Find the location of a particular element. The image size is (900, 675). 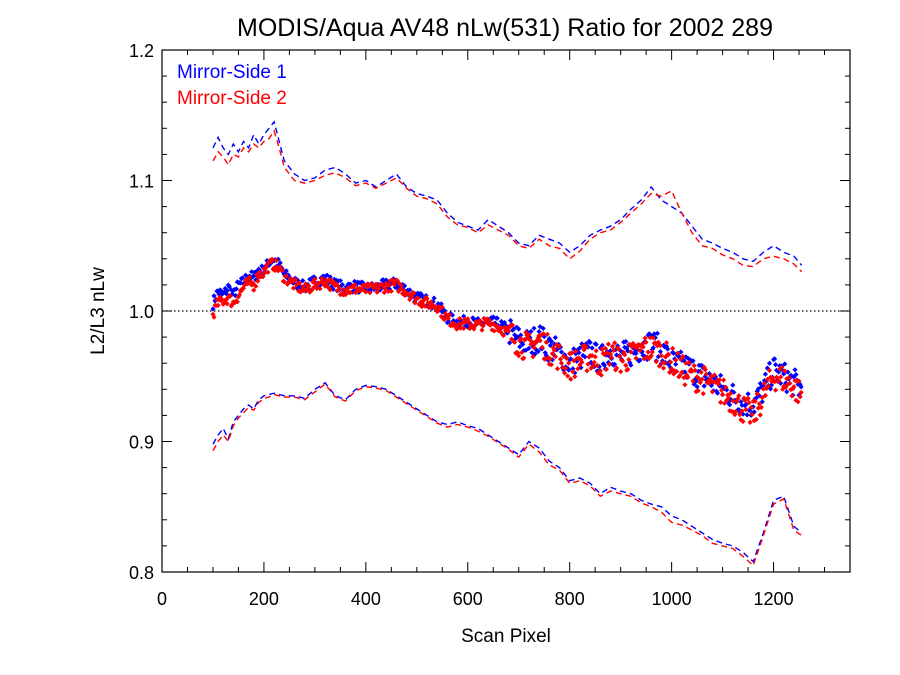

x-tick-label: 200 is located at coordinates (264, 599).